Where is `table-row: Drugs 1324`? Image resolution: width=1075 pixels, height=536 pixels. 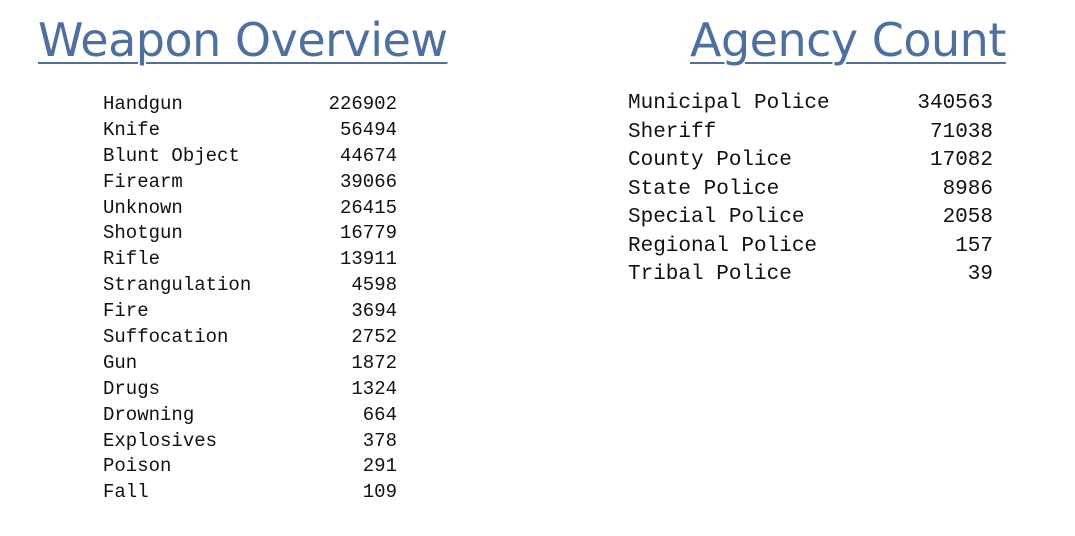
table-row: Drugs 1324 is located at coordinates (250, 390).